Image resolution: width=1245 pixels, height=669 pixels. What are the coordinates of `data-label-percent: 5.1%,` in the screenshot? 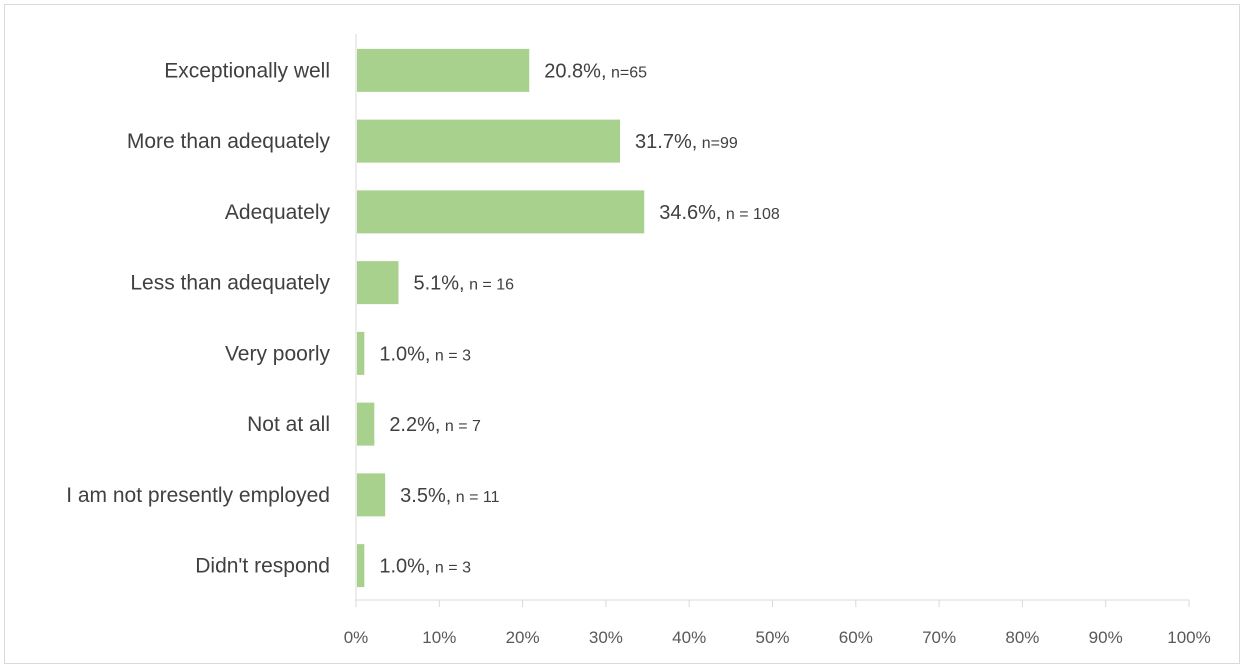 It's located at (438, 284).